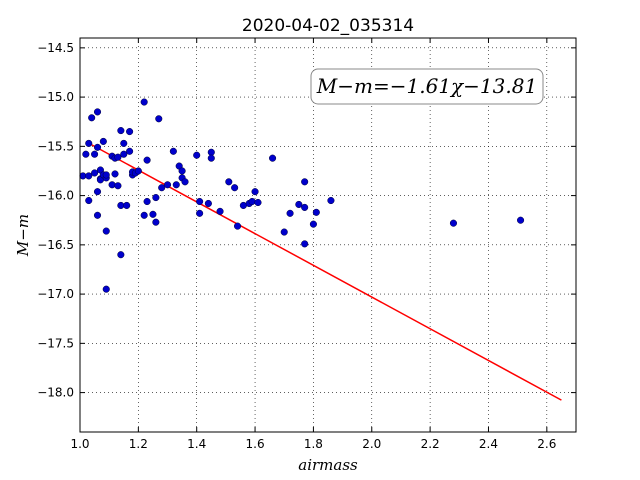 Image resolution: width=640 pixels, height=480 pixels. I want to click on x-tick-label: 1.4, so click(196, 444).